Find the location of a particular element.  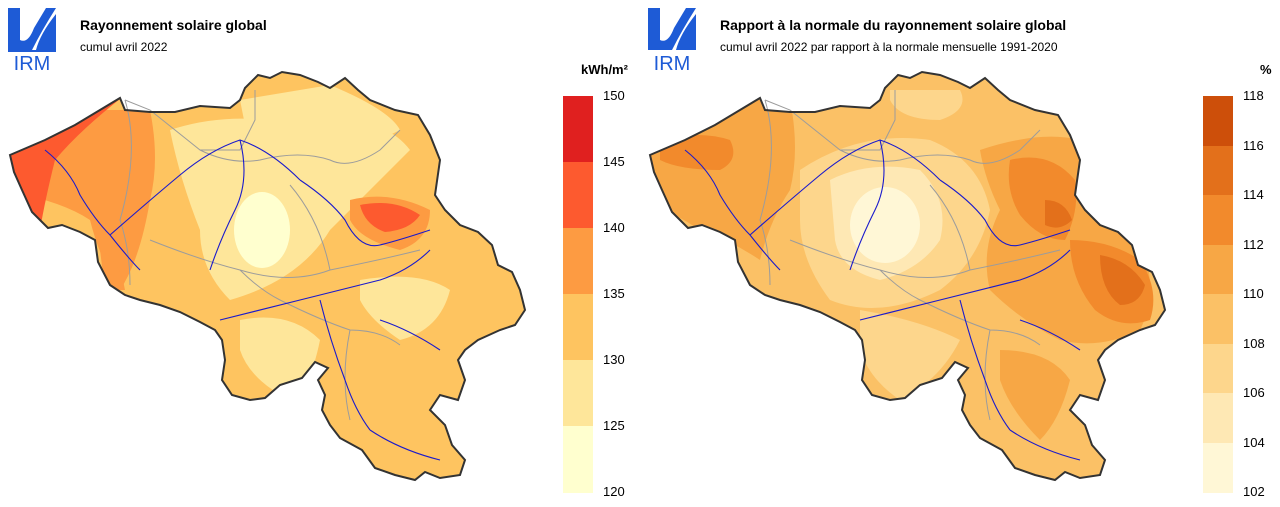

legend-tick-label: 112 is located at coordinates (1253, 244).